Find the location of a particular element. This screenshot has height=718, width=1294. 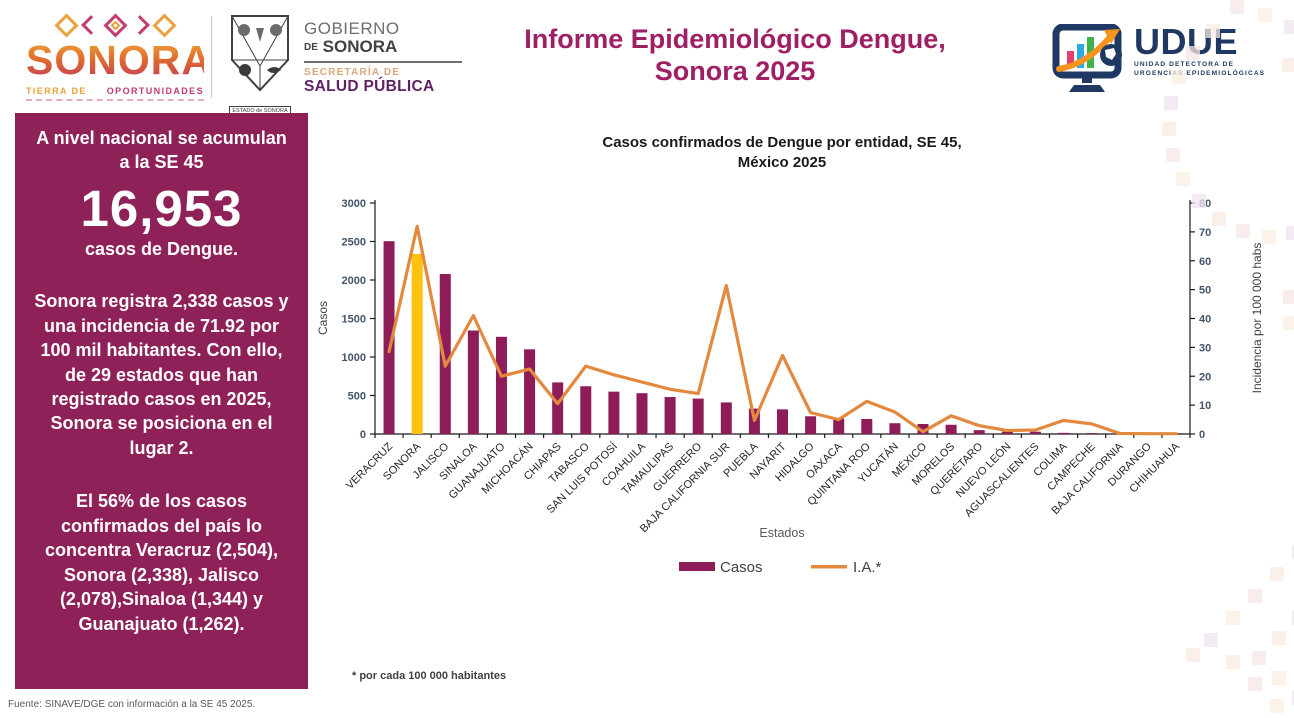

chart-title-line2: México 2025 is located at coordinates (782, 162).